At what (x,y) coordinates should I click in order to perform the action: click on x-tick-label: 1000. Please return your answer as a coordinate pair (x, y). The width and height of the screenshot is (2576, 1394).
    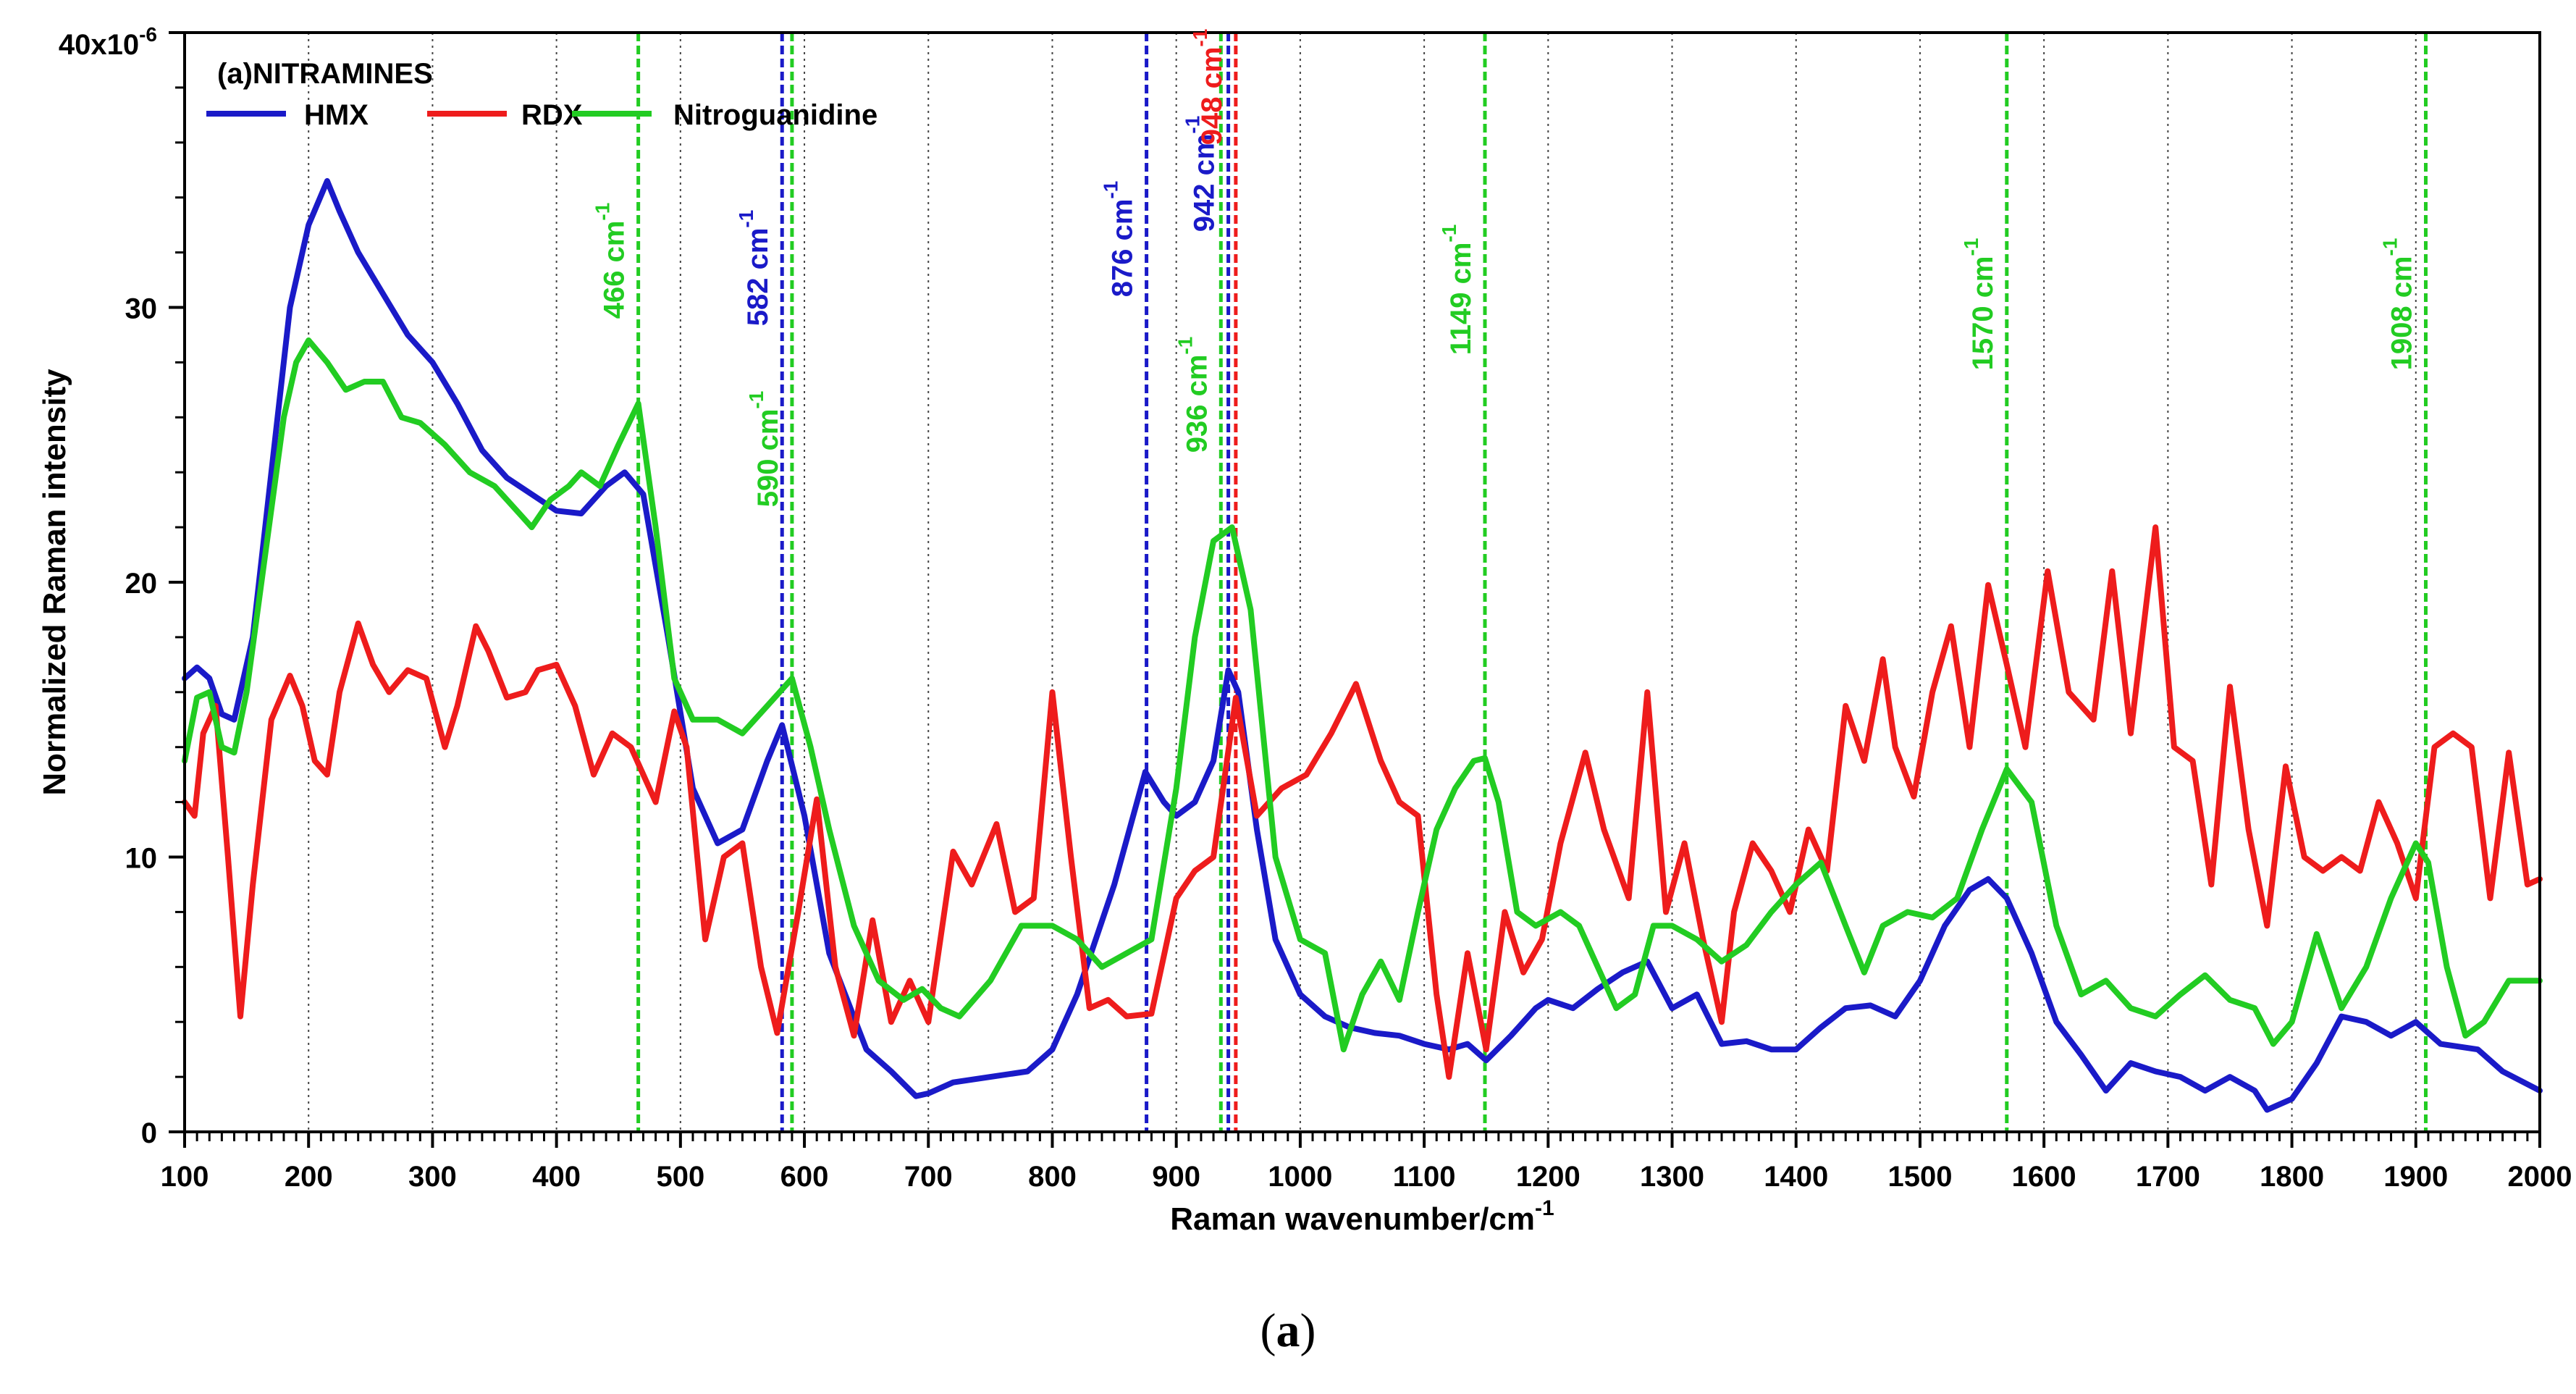
    Looking at the image, I should click on (1300, 1177).